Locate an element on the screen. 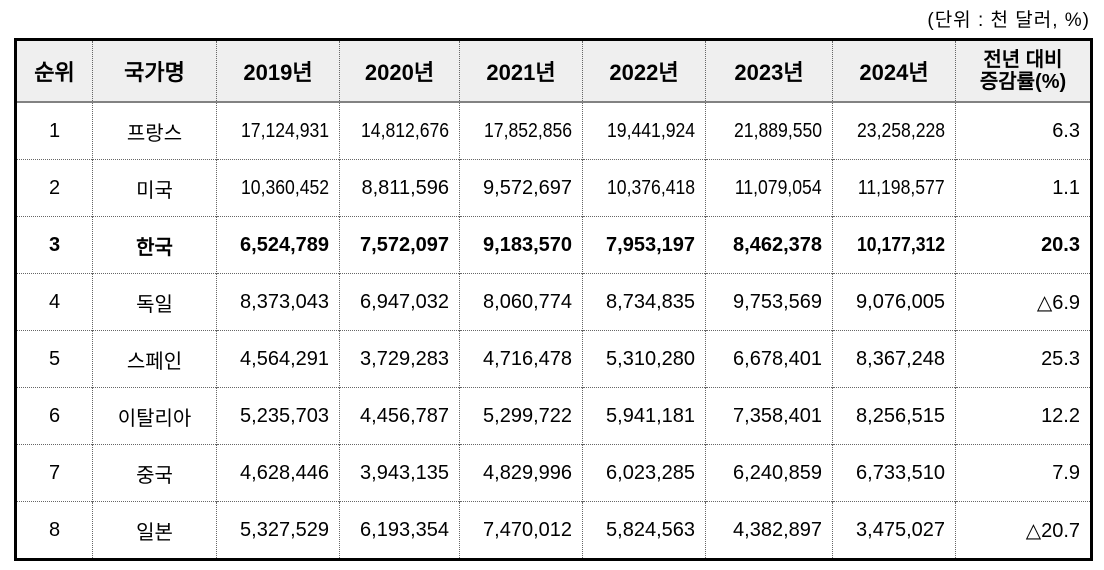 The width and height of the screenshot is (1104, 570). country-cell: 중국 is located at coordinates (154, 473).